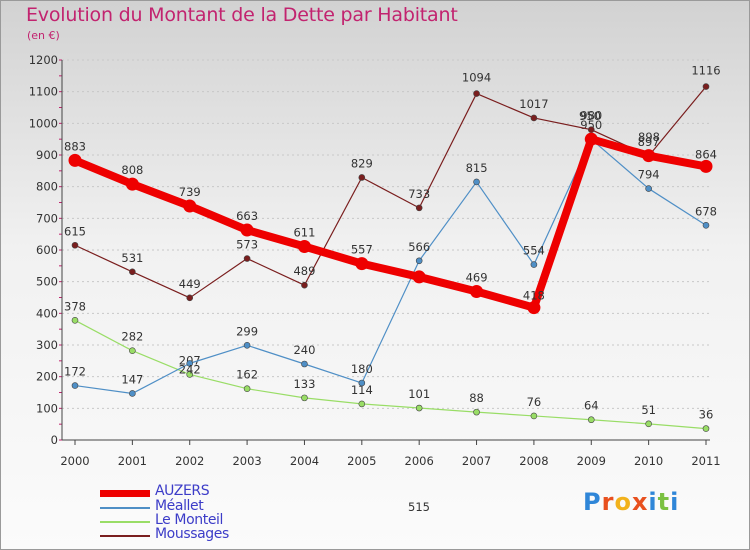  Describe the element at coordinates (190, 284) in the screenshot. I see `data-label: 449` at that location.